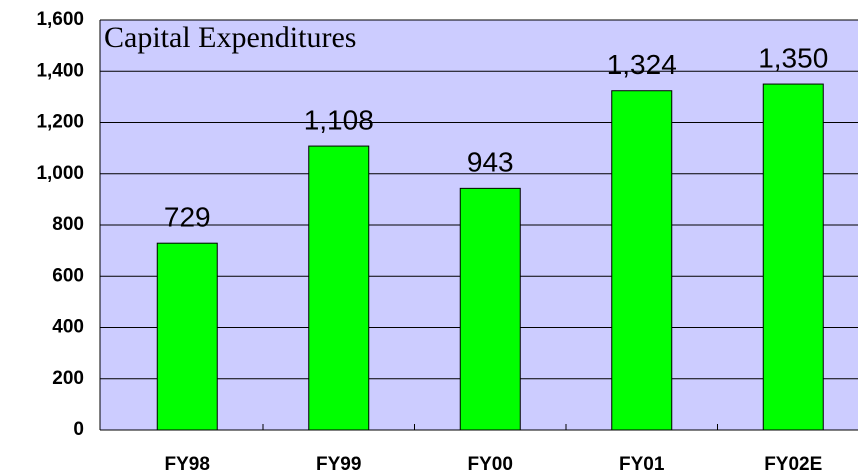  I want to click on value-label: 1,324, so click(642, 64).